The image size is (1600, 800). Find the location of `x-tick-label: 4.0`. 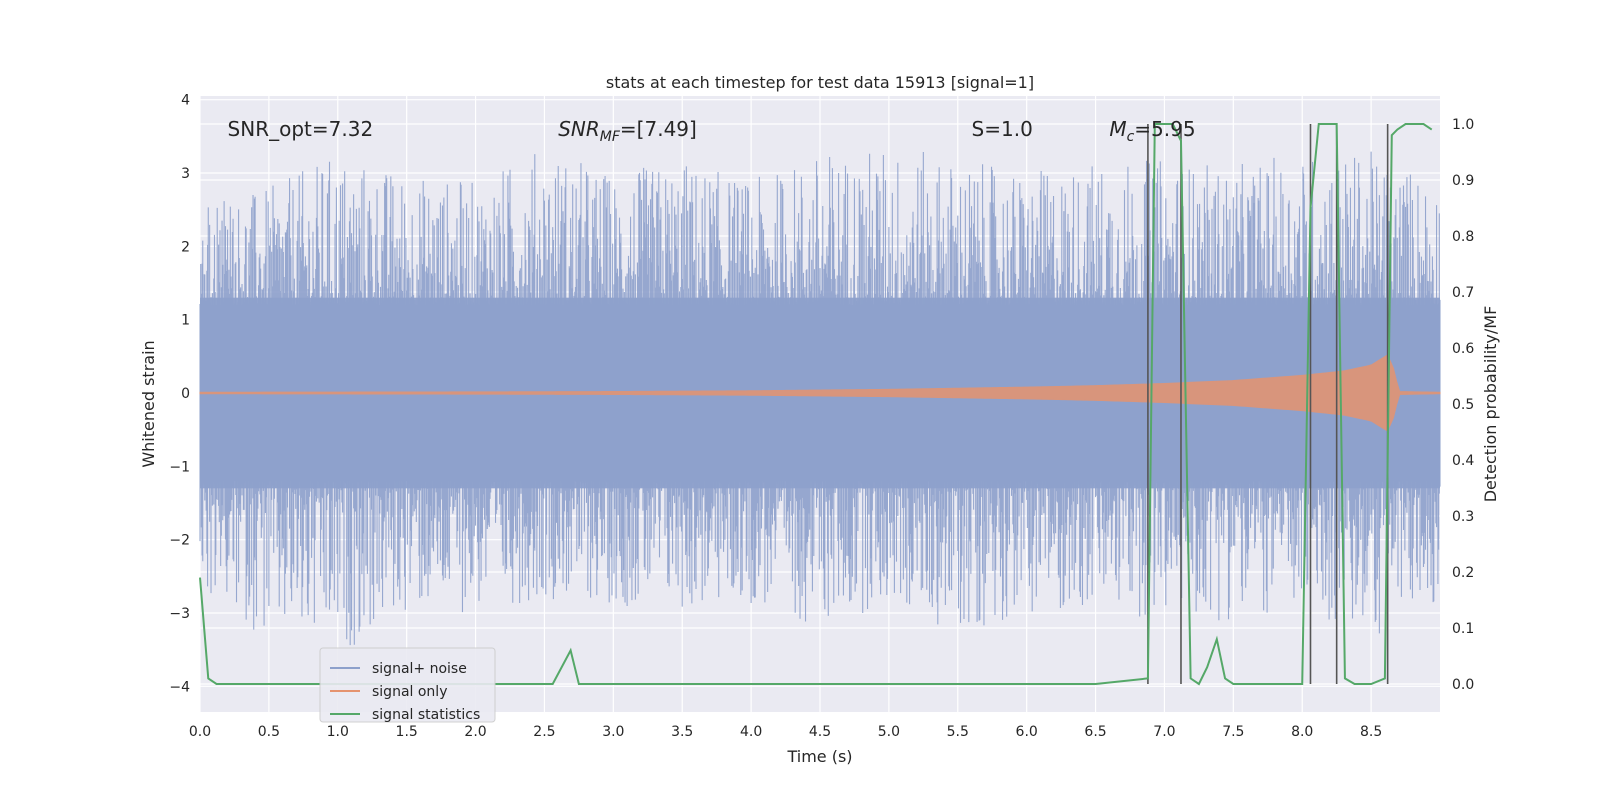

x-tick-label: 4.0 is located at coordinates (751, 732).